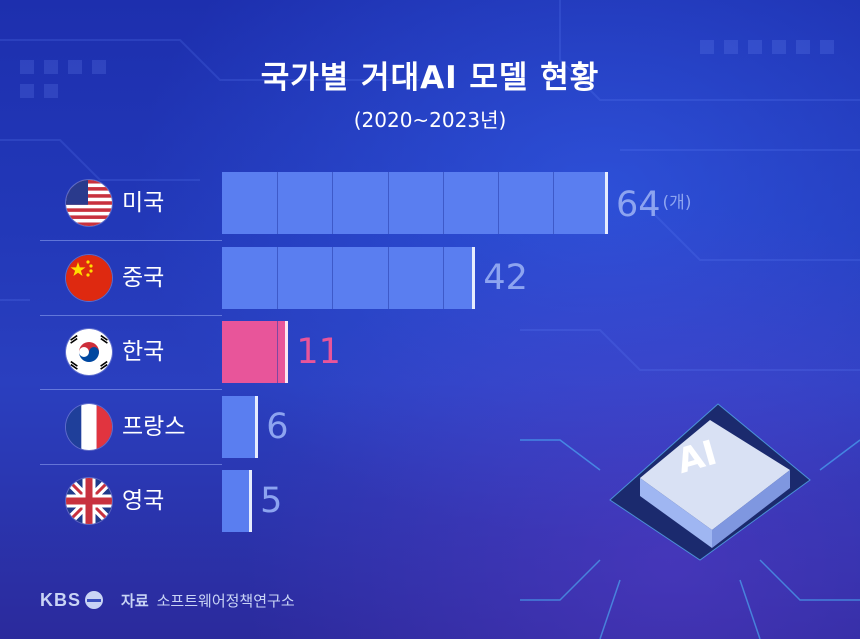  I want to click on kbs-mark-icon, so click(94, 600).